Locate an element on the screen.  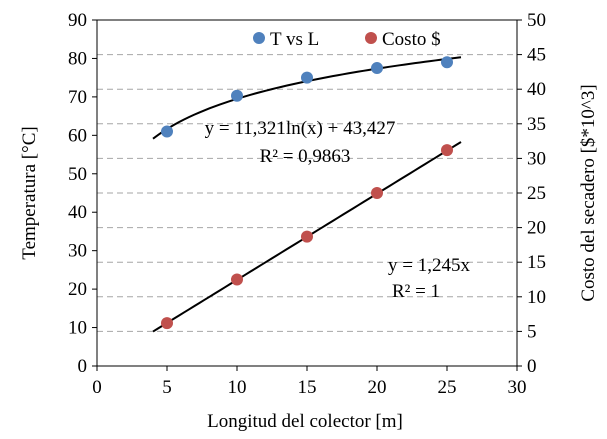
legend: T vs L Costo $ is located at coordinates (347, 39).